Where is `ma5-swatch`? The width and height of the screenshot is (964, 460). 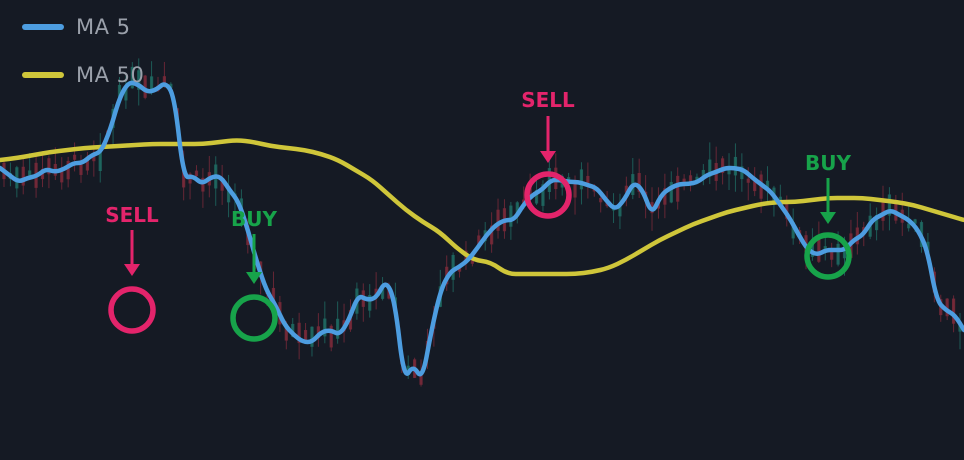
ma5-swatch is located at coordinates (43, 27).